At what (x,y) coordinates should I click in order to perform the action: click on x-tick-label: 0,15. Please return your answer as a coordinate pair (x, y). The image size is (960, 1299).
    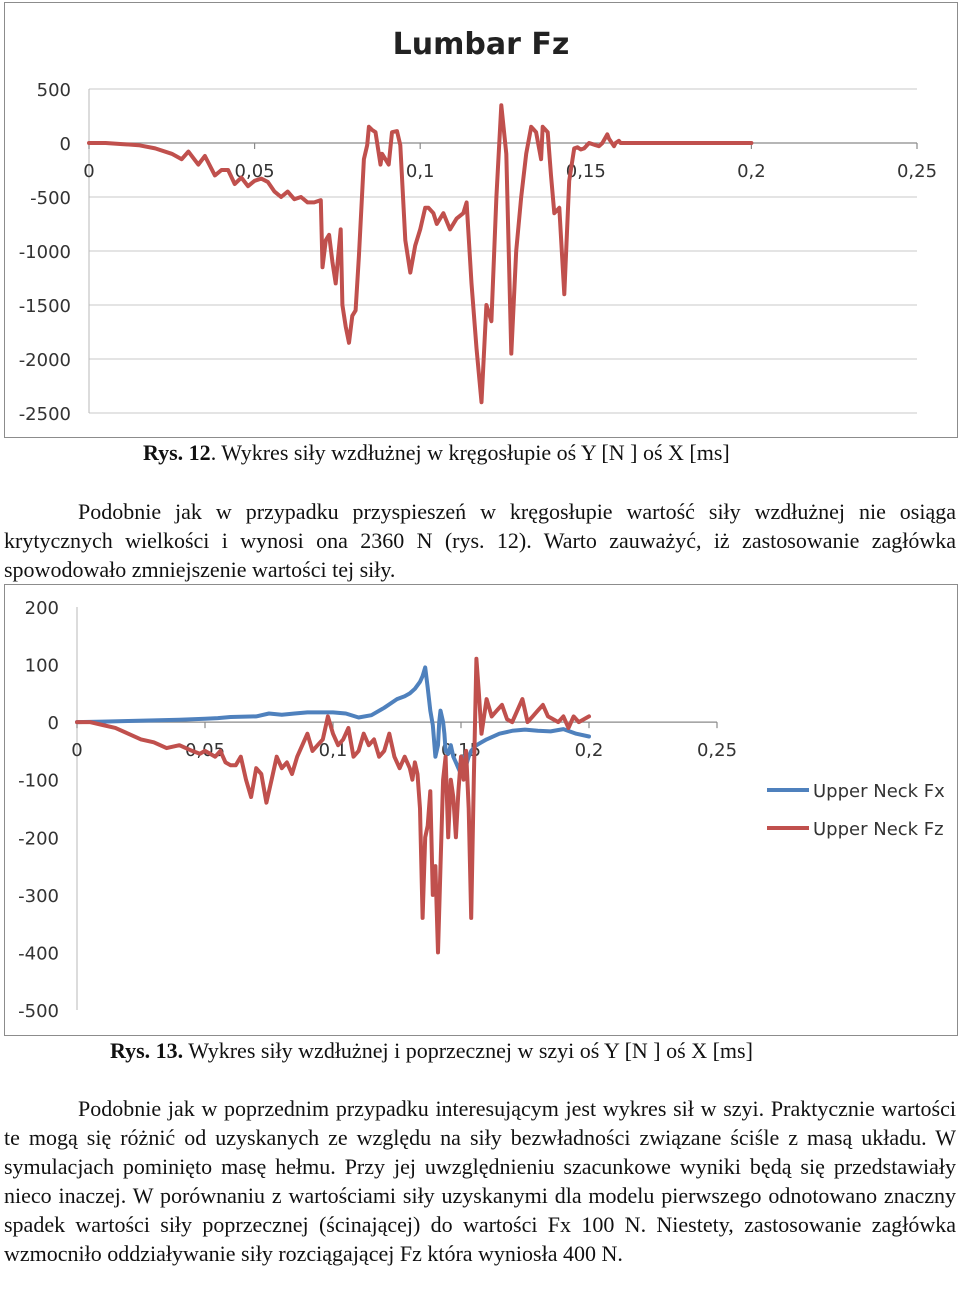
    Looking at the image, I should click on (586, 171).